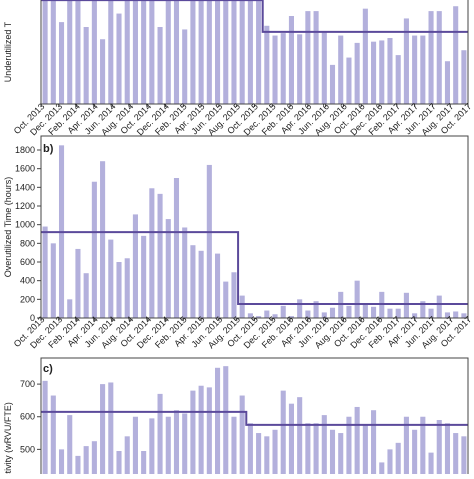  Describe the element at coordinates (25, 225) in the screenshot. I see `y-tick-label: 1000` at that location.